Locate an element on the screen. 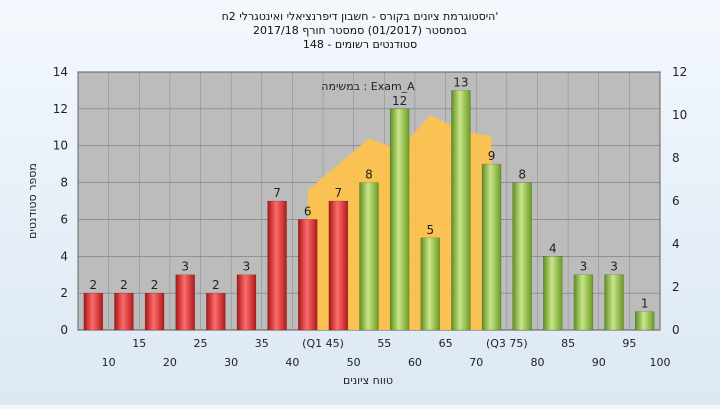 Image resolution: width=720 pixels, height=409 pixels. y-tick-label: 14 is located at coordinates (60, 72).